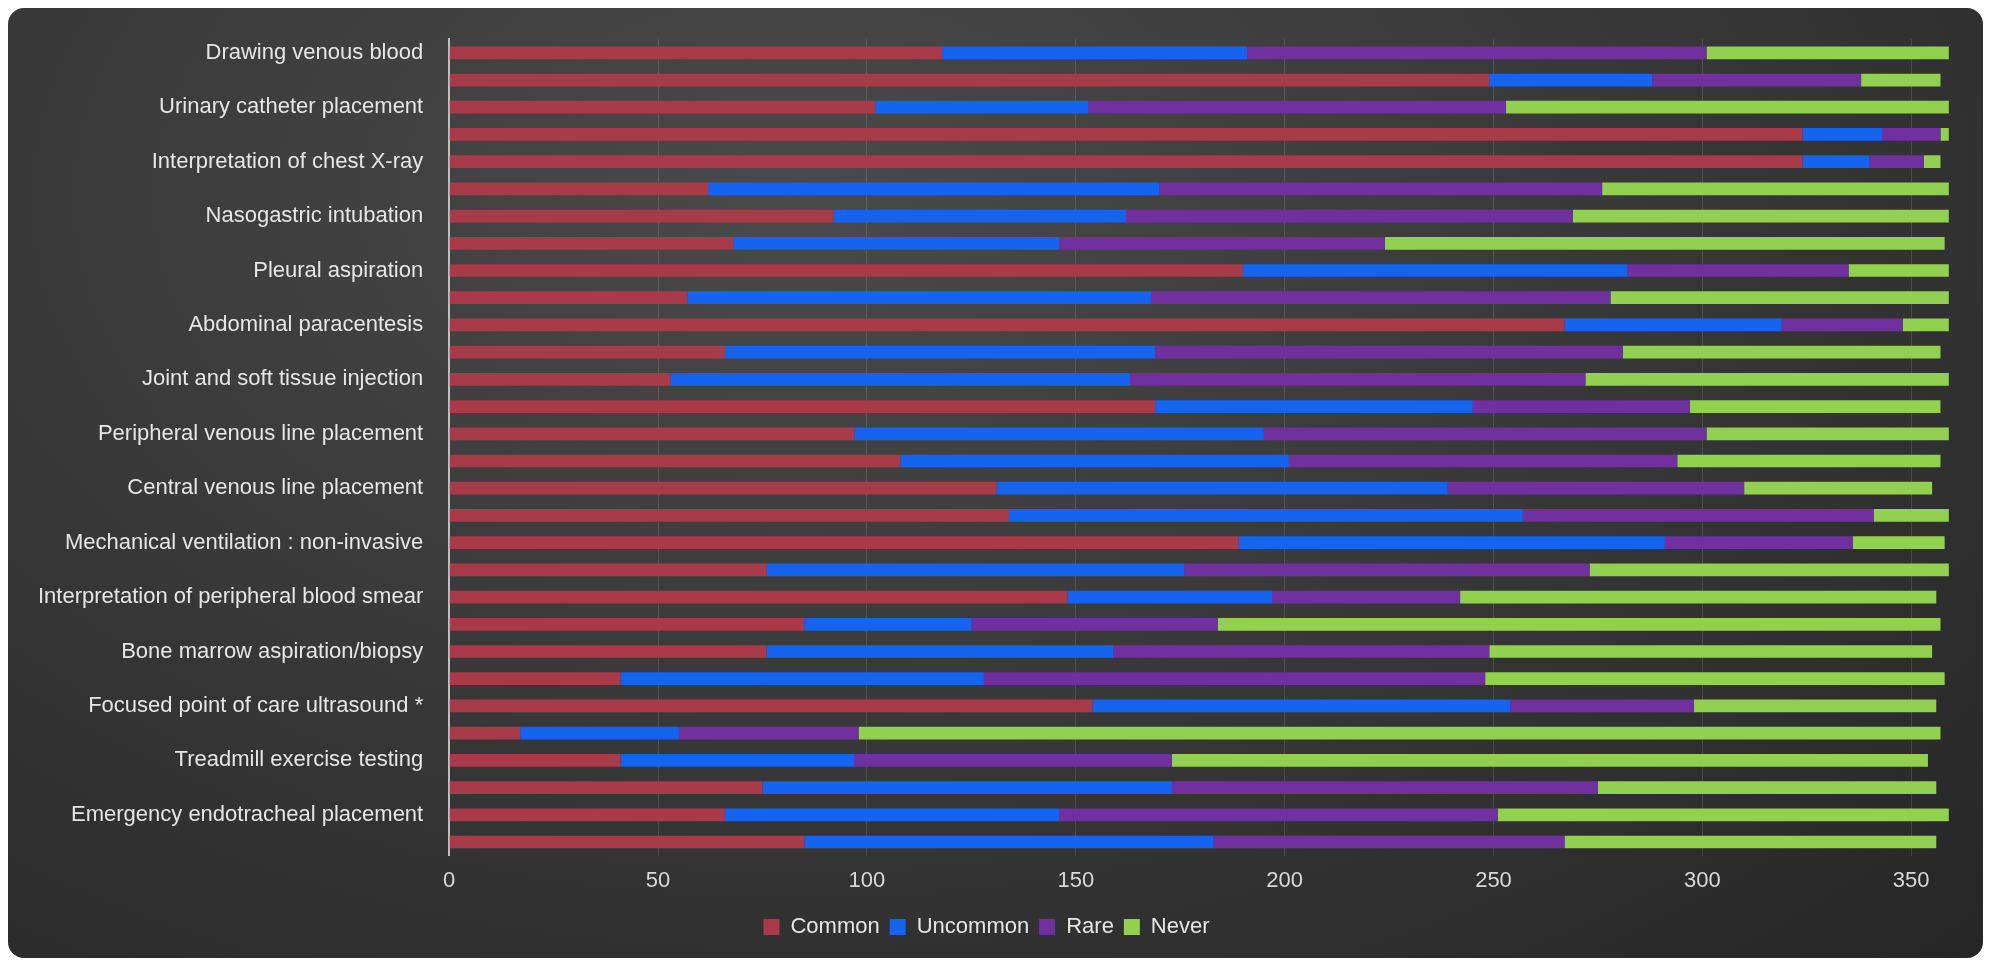  I want to click on y-tick-label: Central venous line placement, so click(275, 487).